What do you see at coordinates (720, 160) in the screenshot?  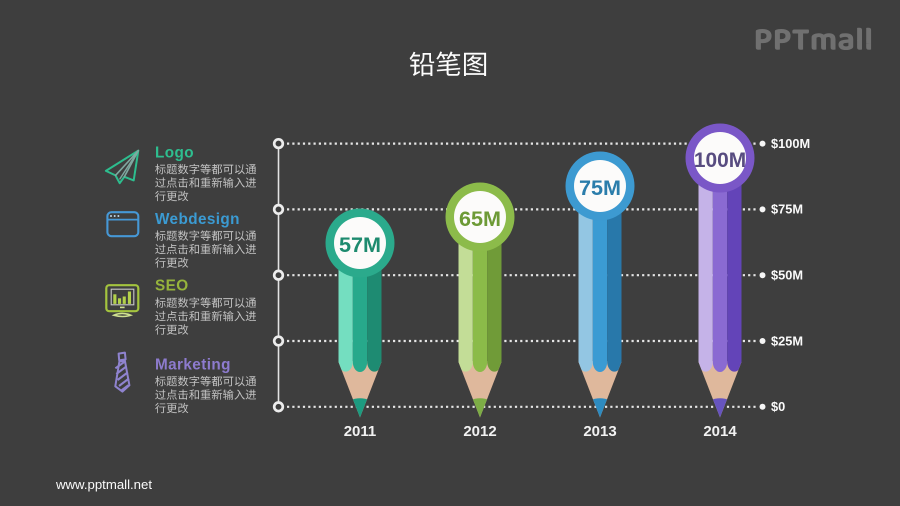 I see `svg-text: 100M` at bounding box center [720, 160].